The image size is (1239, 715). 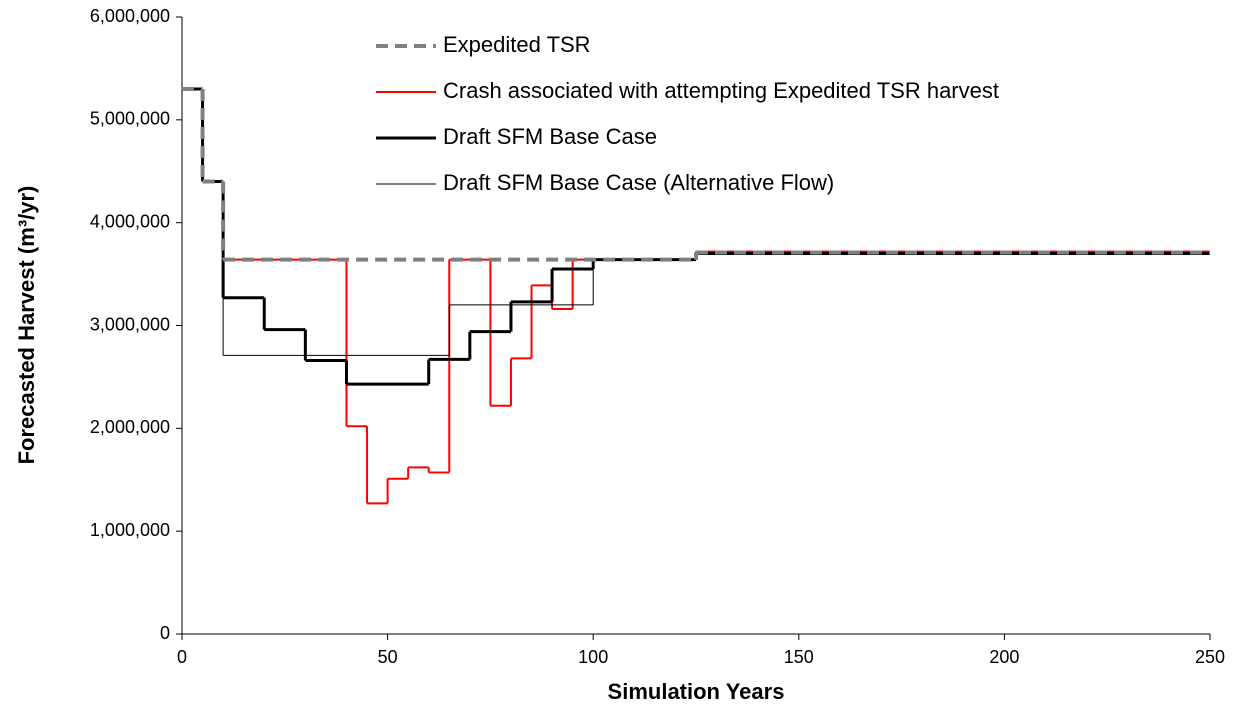 What do you see at coordinates (130, 324) in the screenshot?
I see `y-tick-label: 3,000,000` at bounding box center [130, 324].